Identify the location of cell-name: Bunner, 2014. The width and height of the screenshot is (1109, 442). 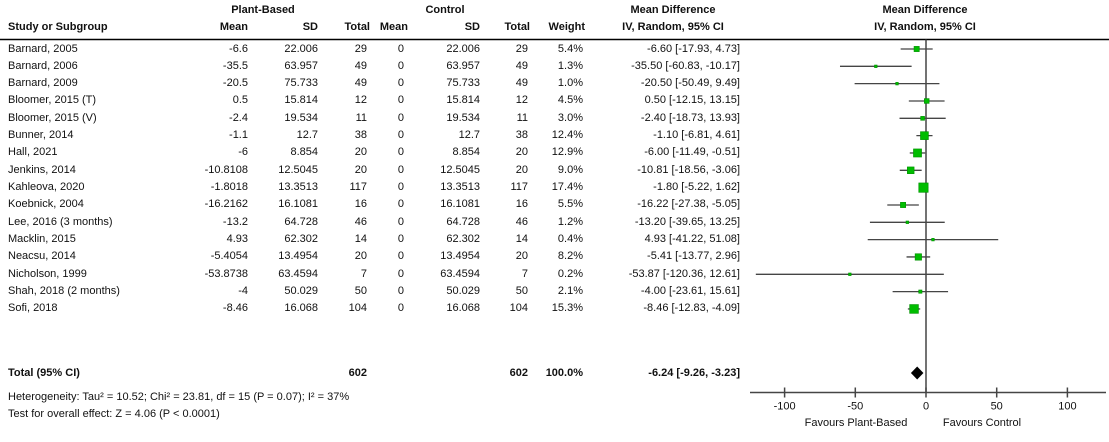
(41, 135).